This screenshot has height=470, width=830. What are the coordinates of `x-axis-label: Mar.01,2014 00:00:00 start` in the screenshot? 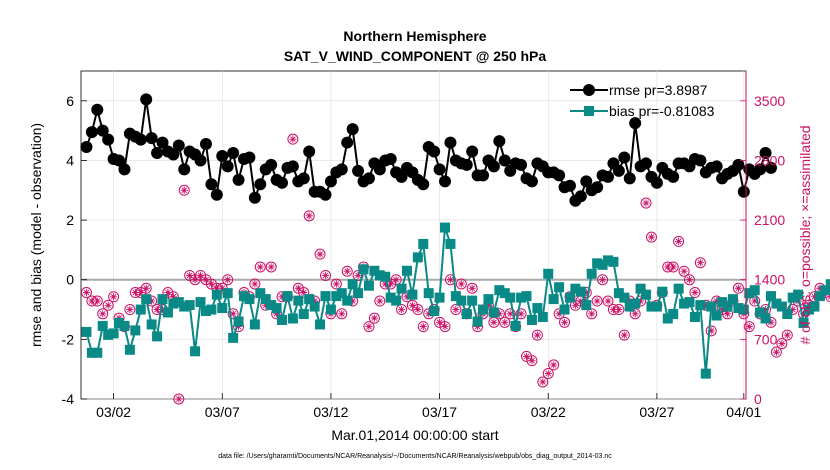 It's located at (414, 435).